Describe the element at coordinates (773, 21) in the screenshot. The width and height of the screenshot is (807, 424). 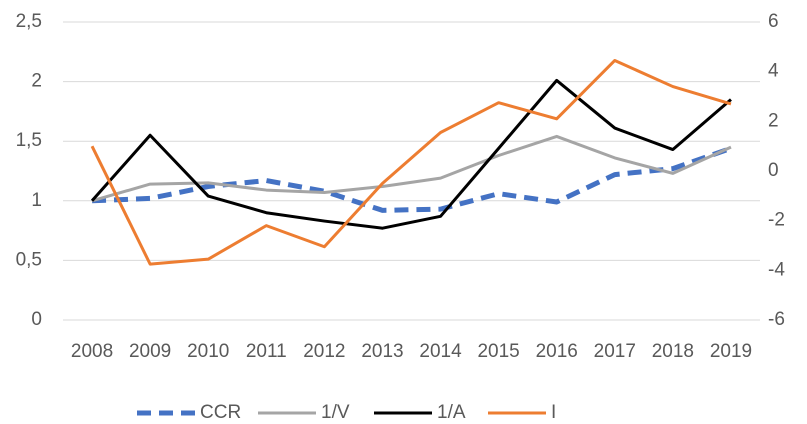
I see `y2-tick-label: 6` at that location.